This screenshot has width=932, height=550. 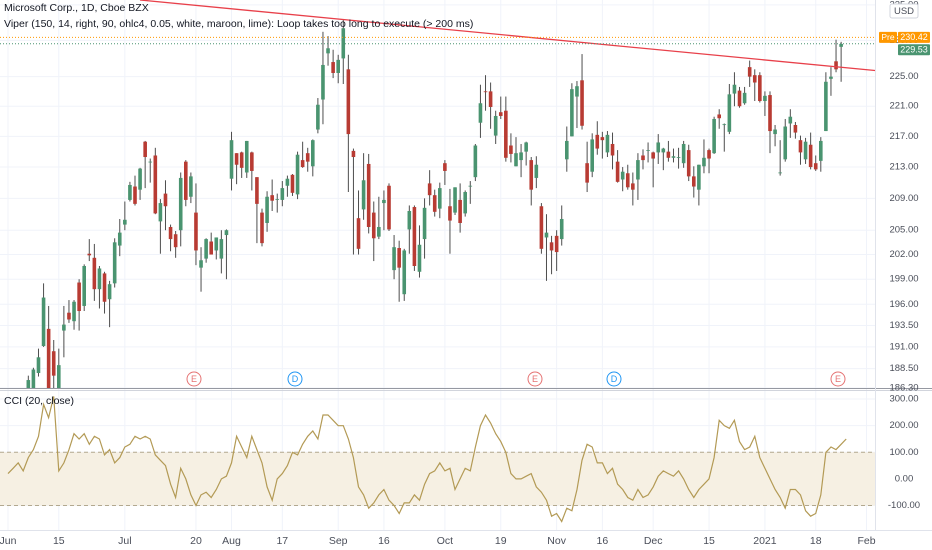 I want to click on y-tick-label: 221.00, so click(x=903, y=106).